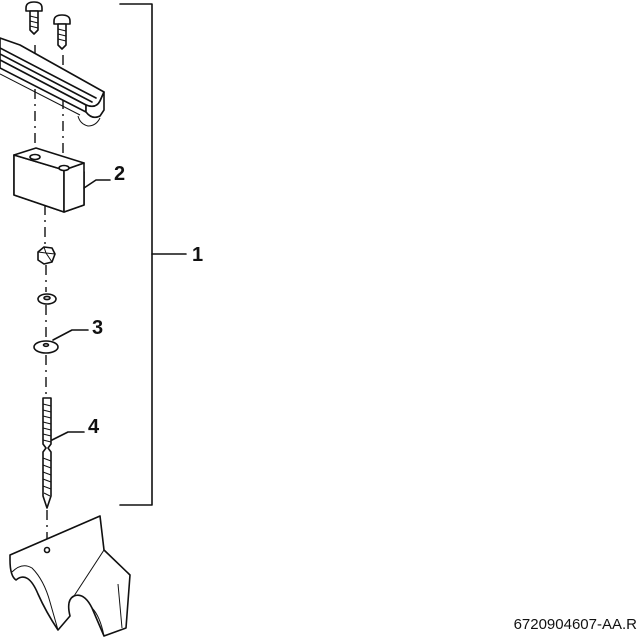  Describe the element at coordinates (49, 180) in the screenshot. I see `spacer-block` at that location.